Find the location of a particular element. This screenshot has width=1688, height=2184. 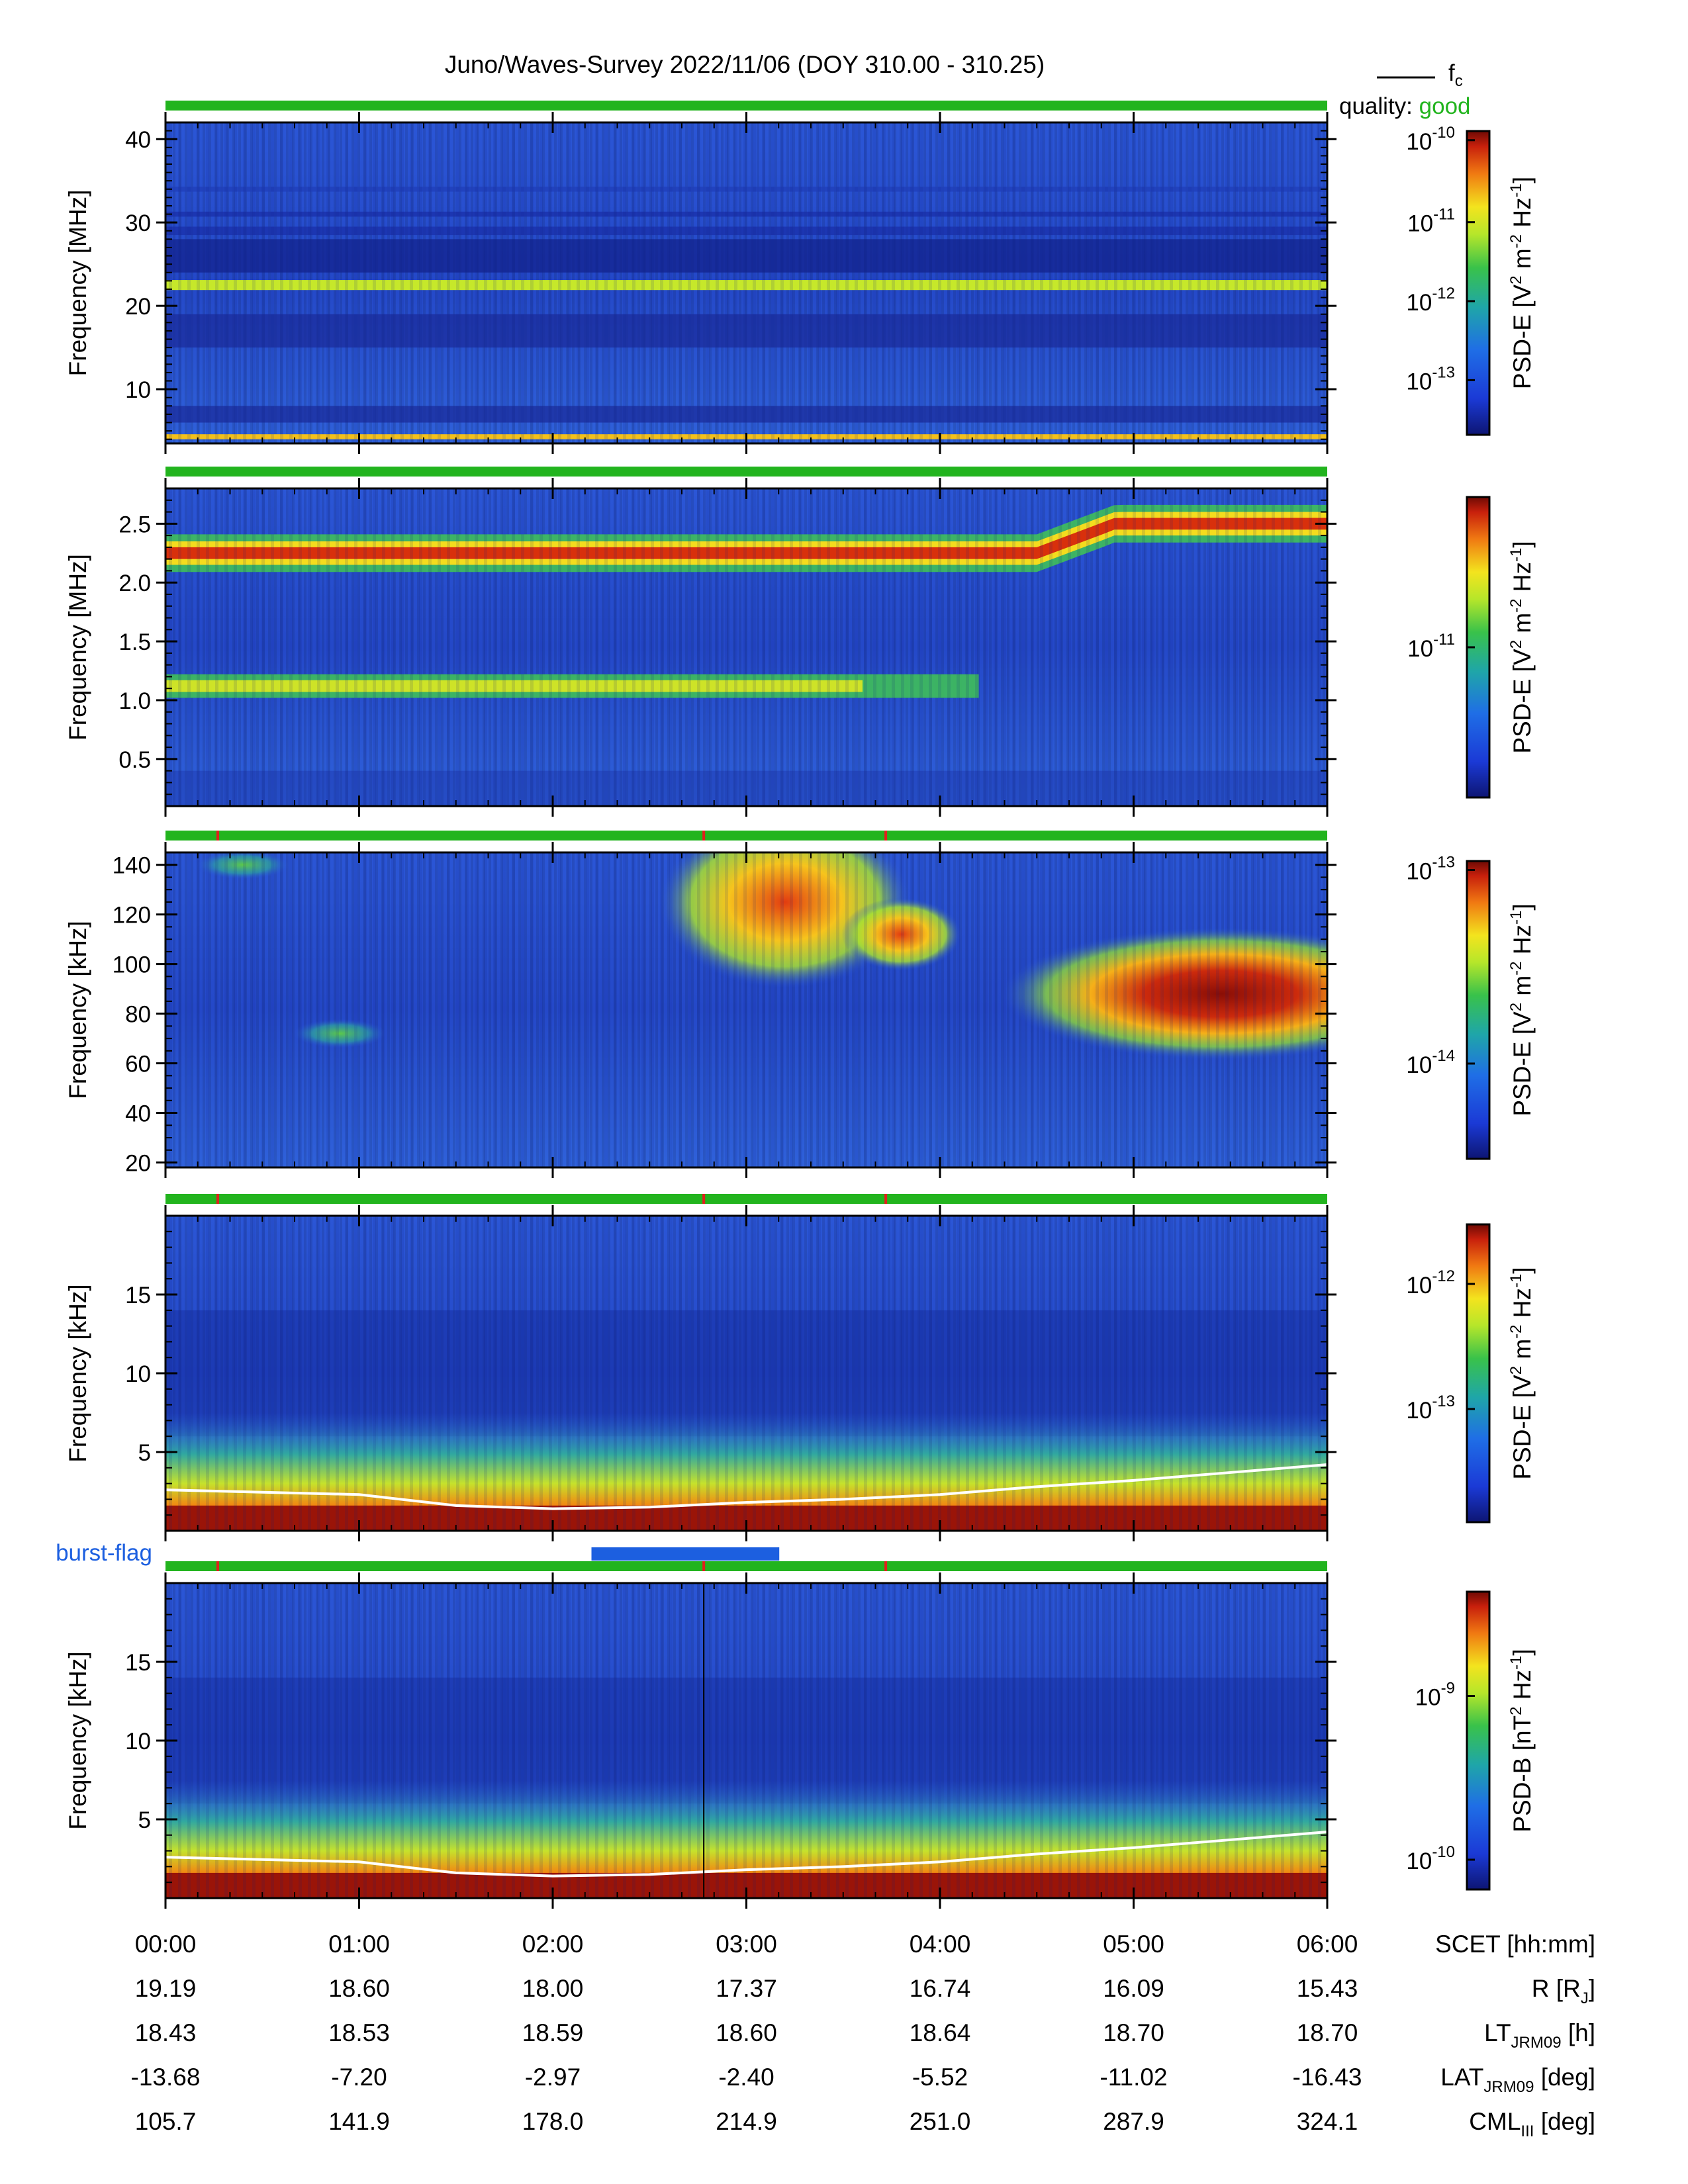

ephemeris-value: 16.74 is located at coordinates (940, 1988).